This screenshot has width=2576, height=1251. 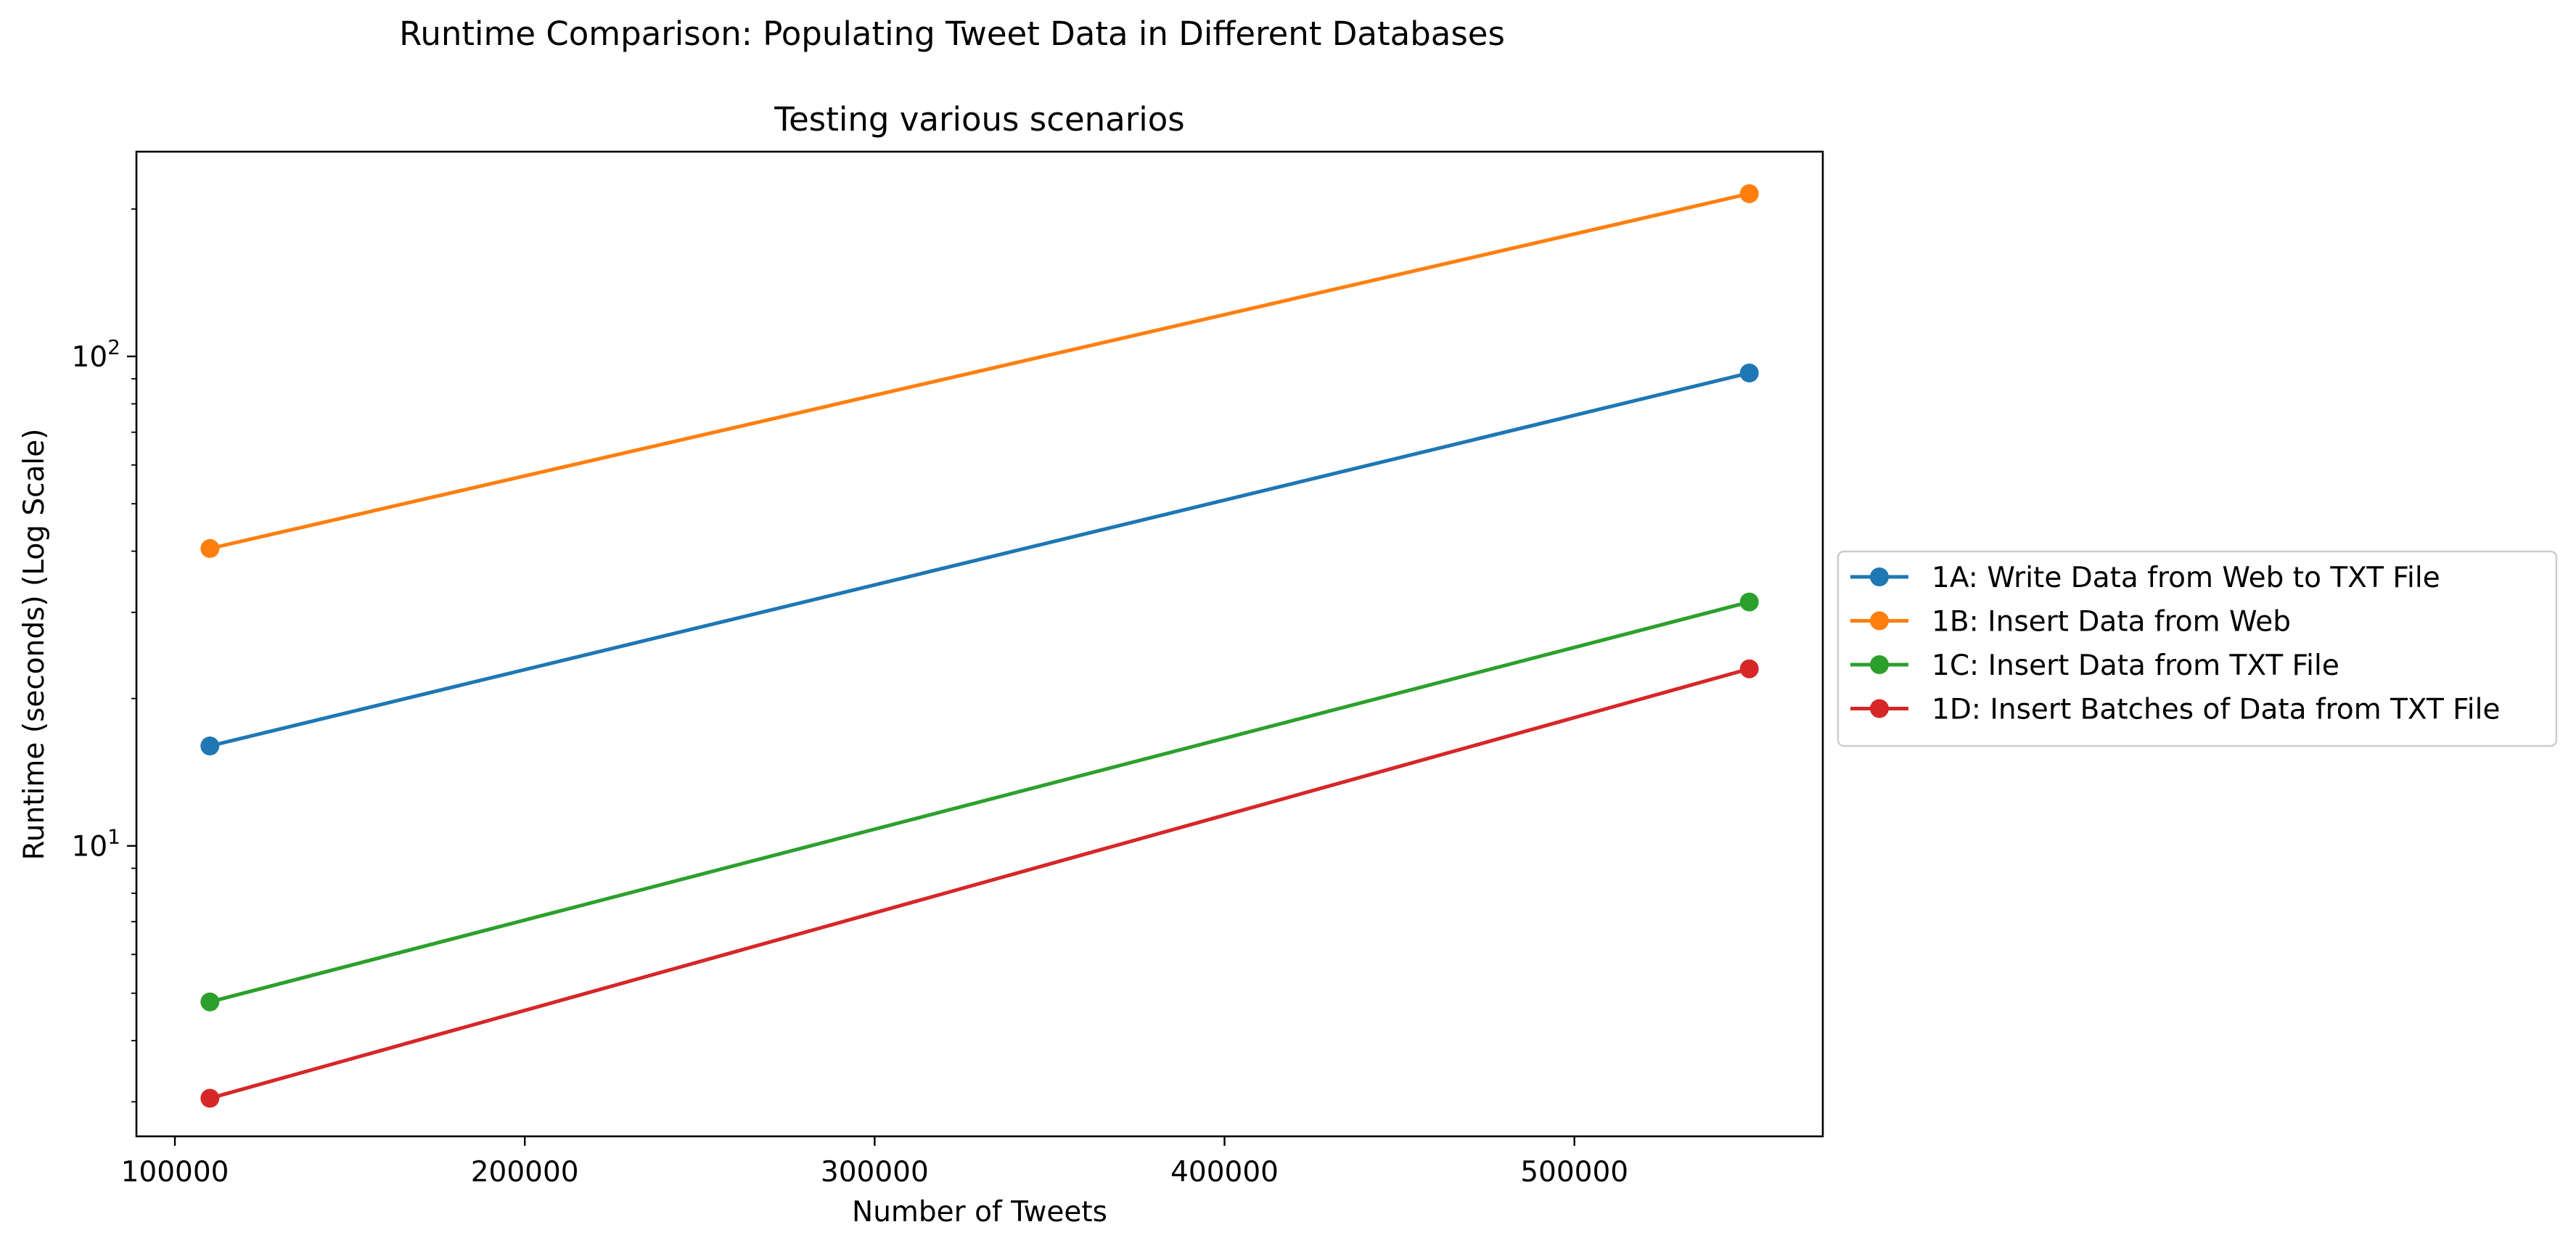 I want to click on legend-item: 1D: Insert Batches of Data from TXT File, so click(x=2175, y=710).